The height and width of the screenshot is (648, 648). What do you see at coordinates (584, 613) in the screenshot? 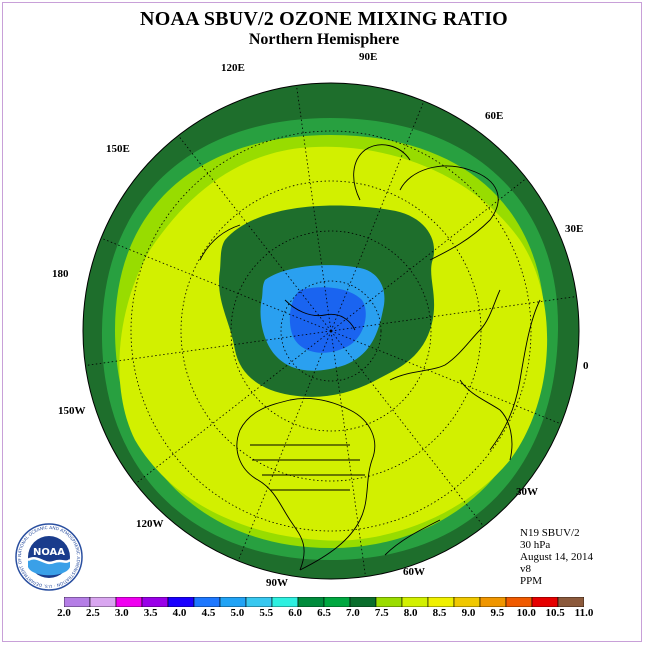
I see `colorbar-tick-label: 11.0` at bounding box center [584, 613].